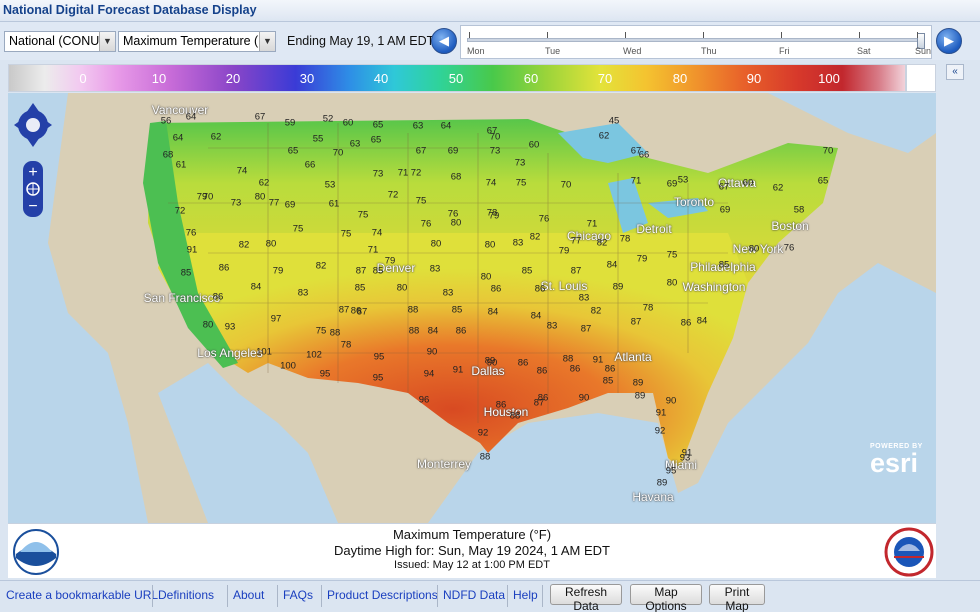 The width and height of the screenshot is (980, 612). Describe the element at coordinates (828, 151) in the screenshot. I see `temperature-reading: 70` at that location.